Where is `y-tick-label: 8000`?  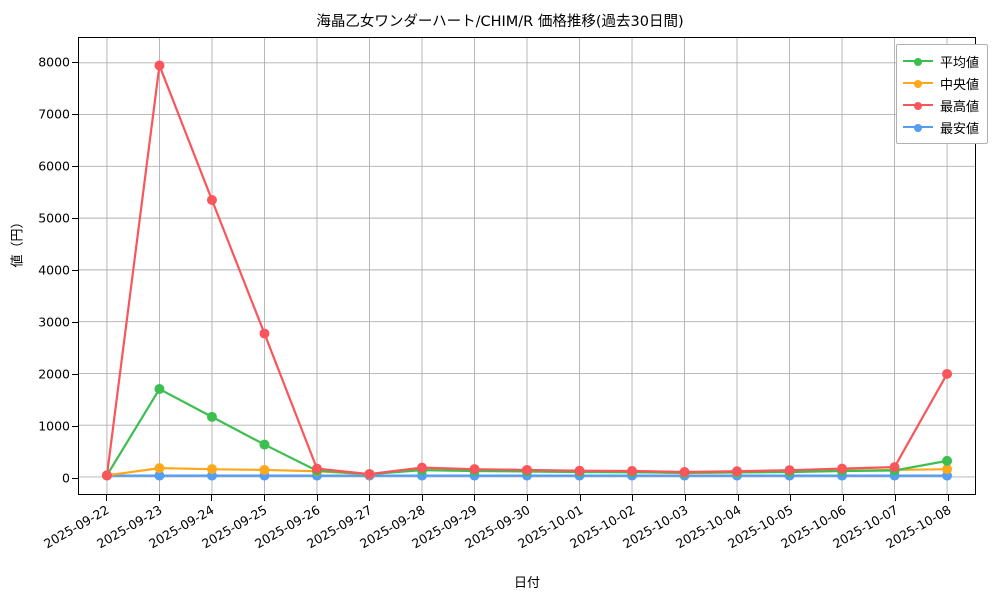 y-tick-label: 8000 is located at coordinates (54, 62).